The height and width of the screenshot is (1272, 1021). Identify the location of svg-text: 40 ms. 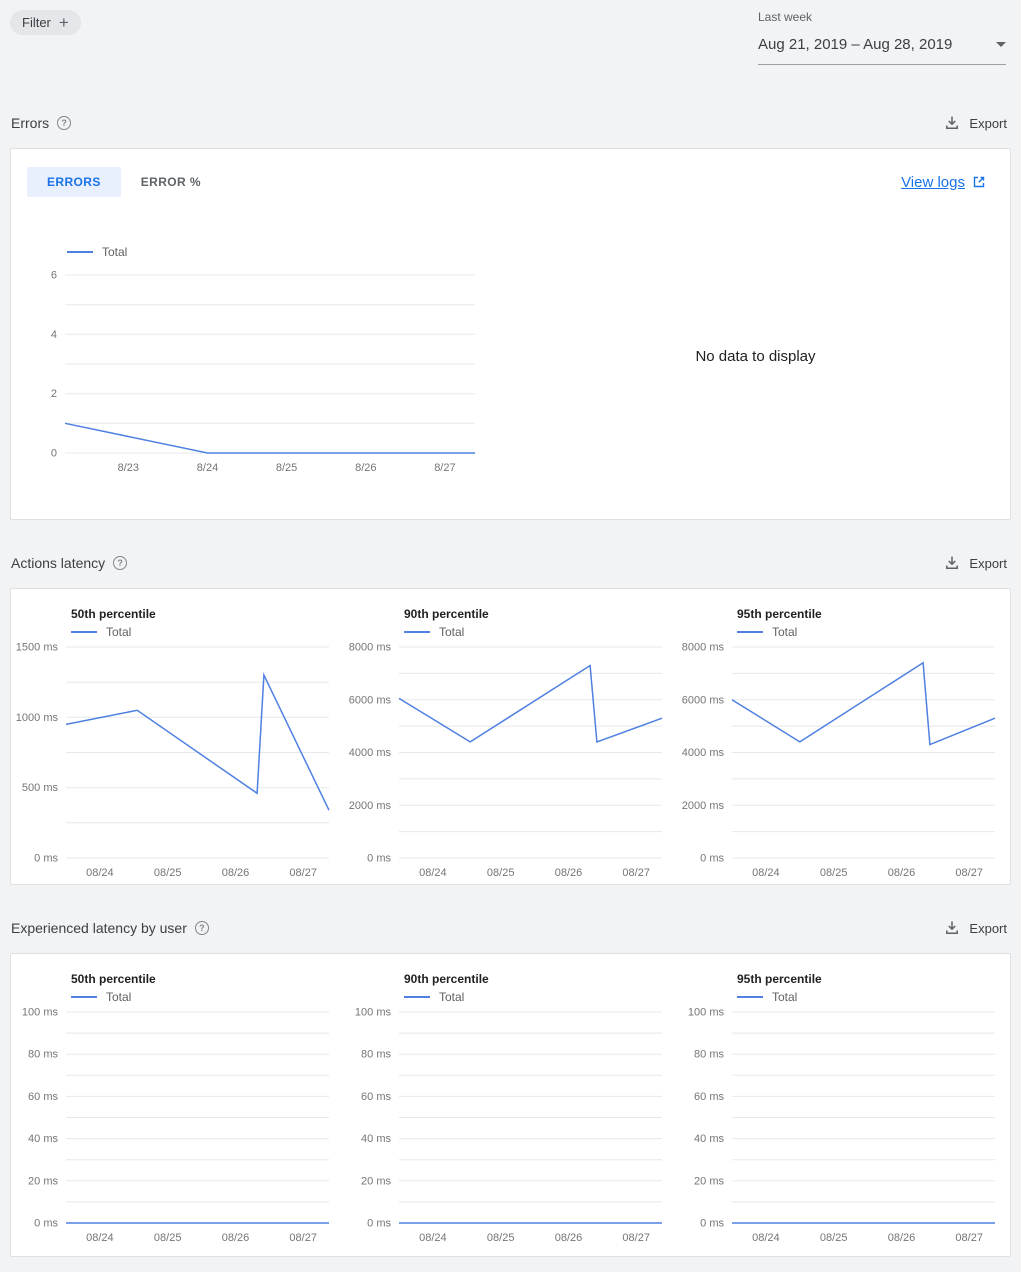
(43, 1139).